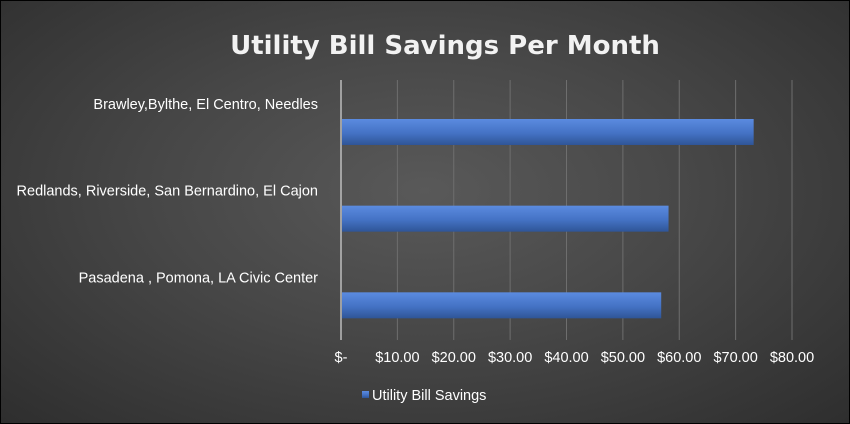 The height and width of the screenshot is (424, 850). Describe the element at coordinates (341, 358) in the screenshot. I see `x-tick-label: $-` at that location.